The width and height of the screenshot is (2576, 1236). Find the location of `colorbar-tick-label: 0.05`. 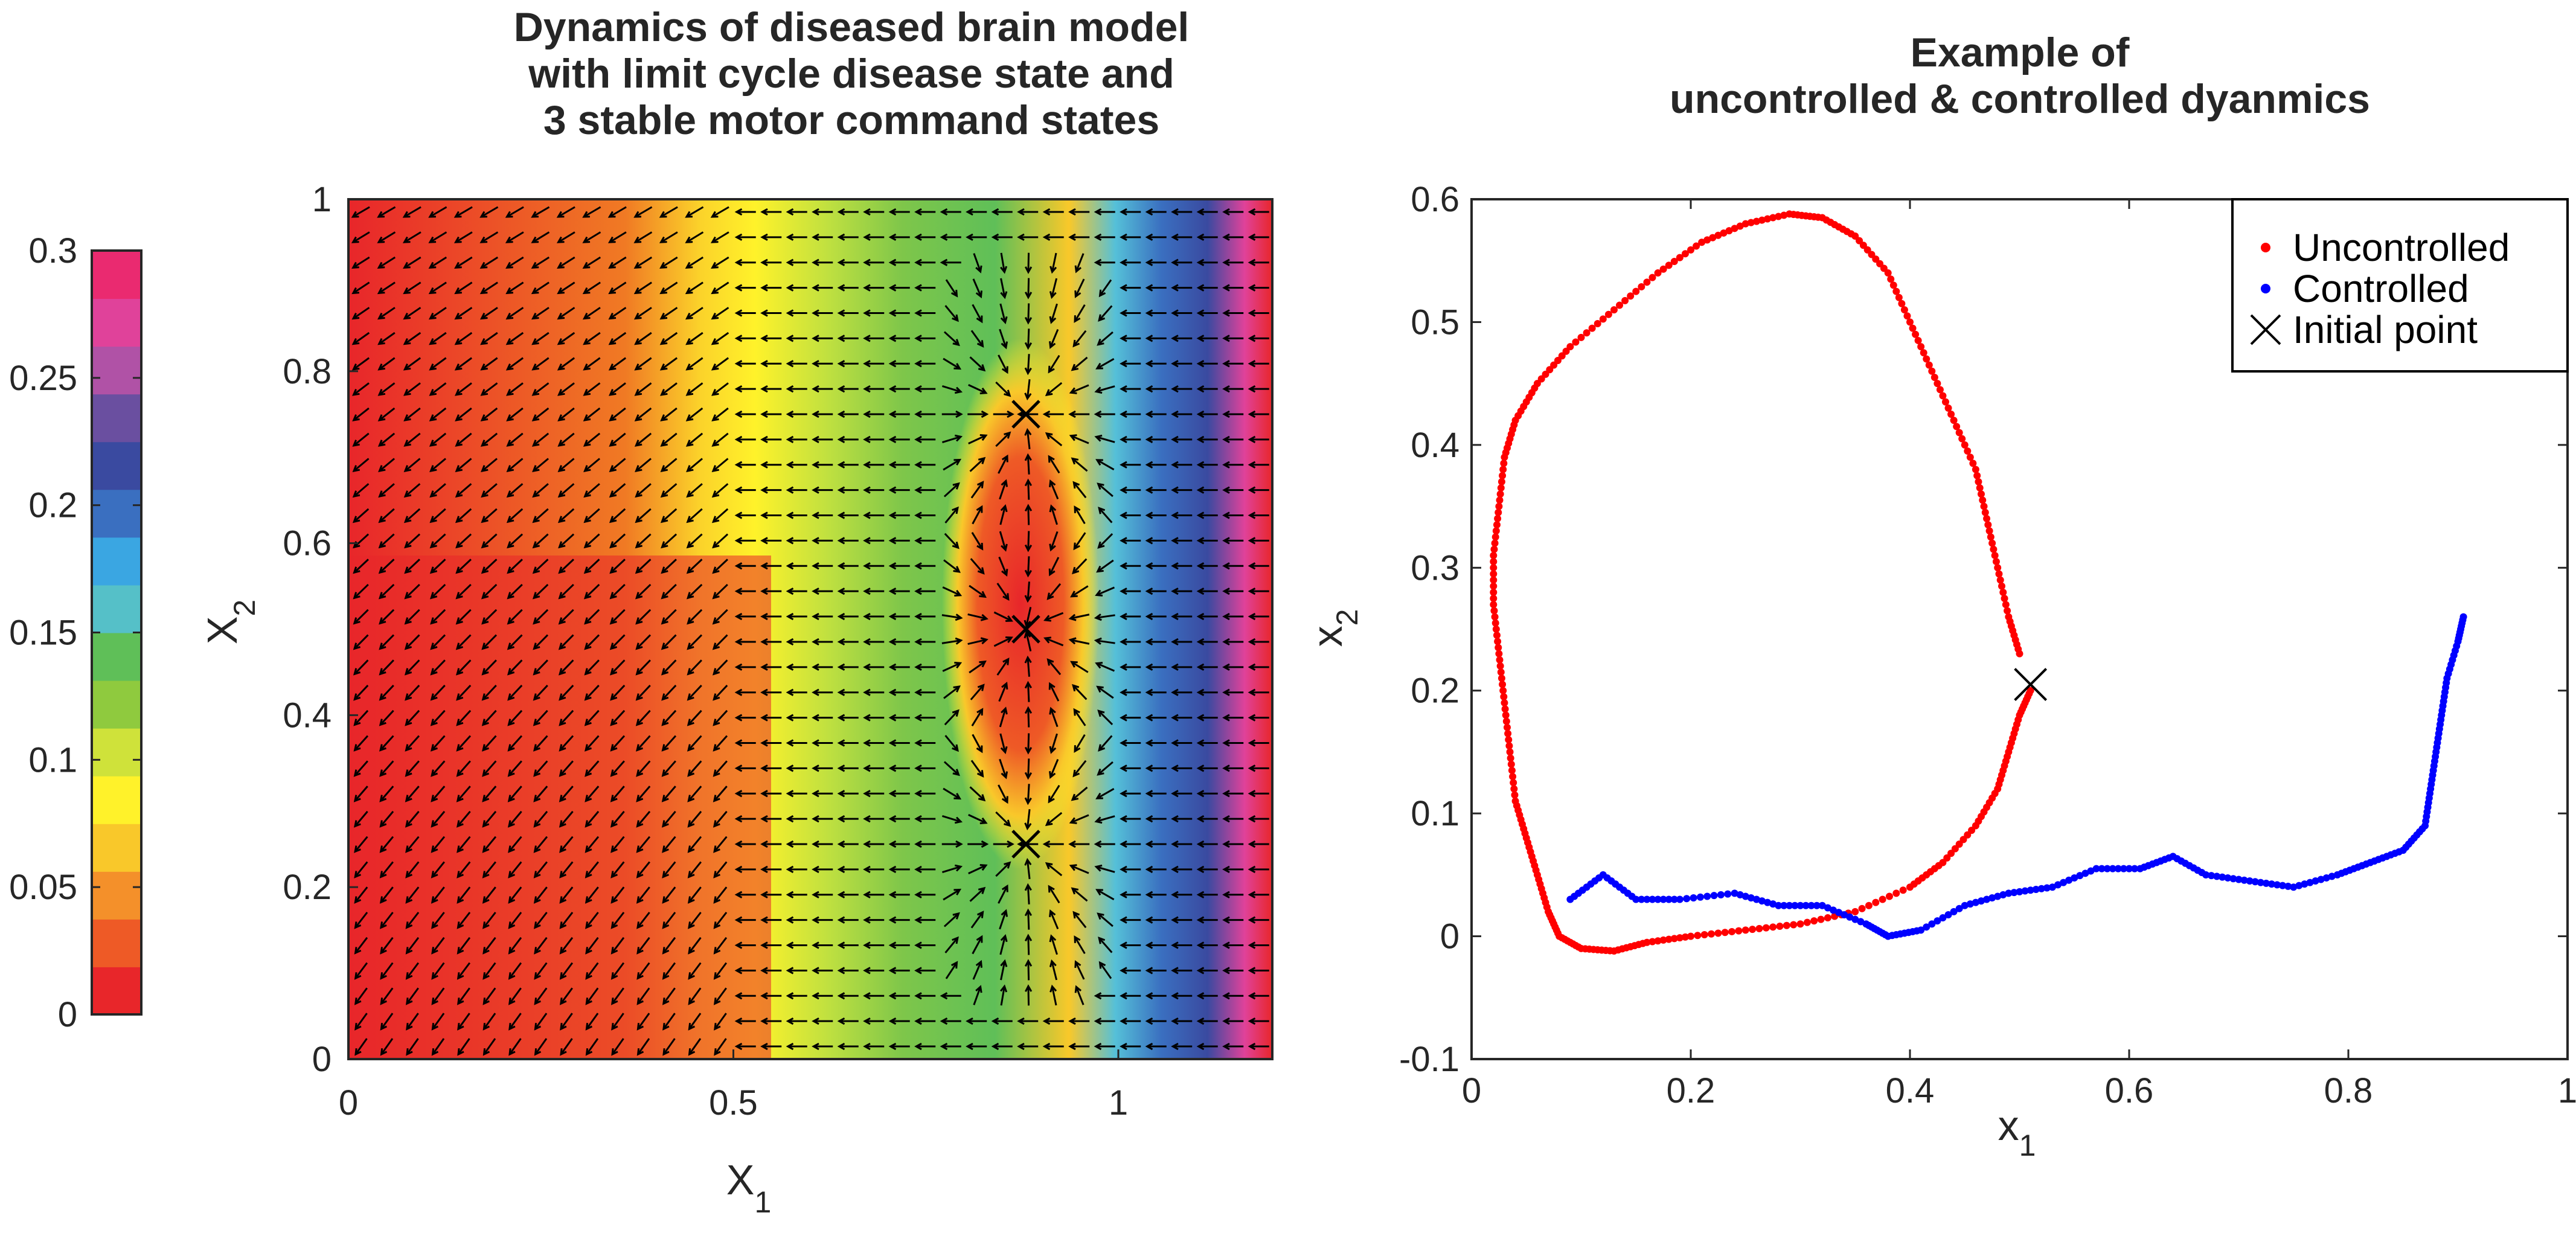

colorbar-tick-label: 0.05 is located at coordinates (43, 887).